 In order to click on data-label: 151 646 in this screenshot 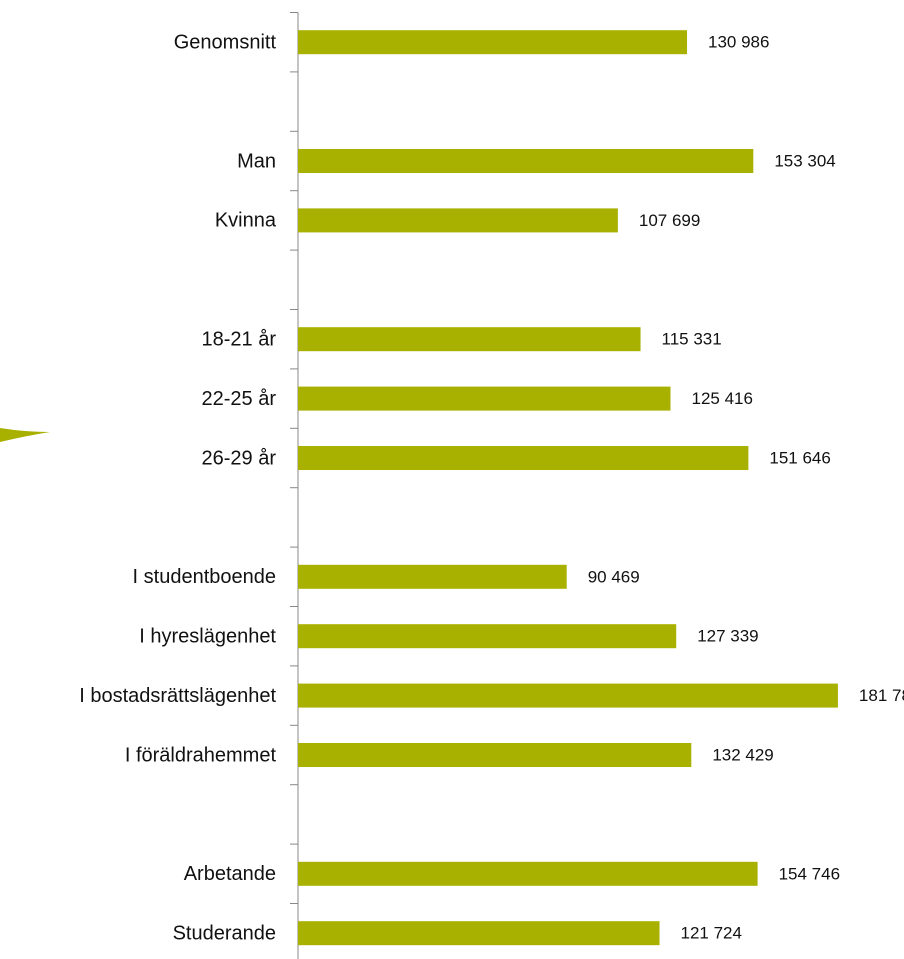, I will do `click(799, 457)`.